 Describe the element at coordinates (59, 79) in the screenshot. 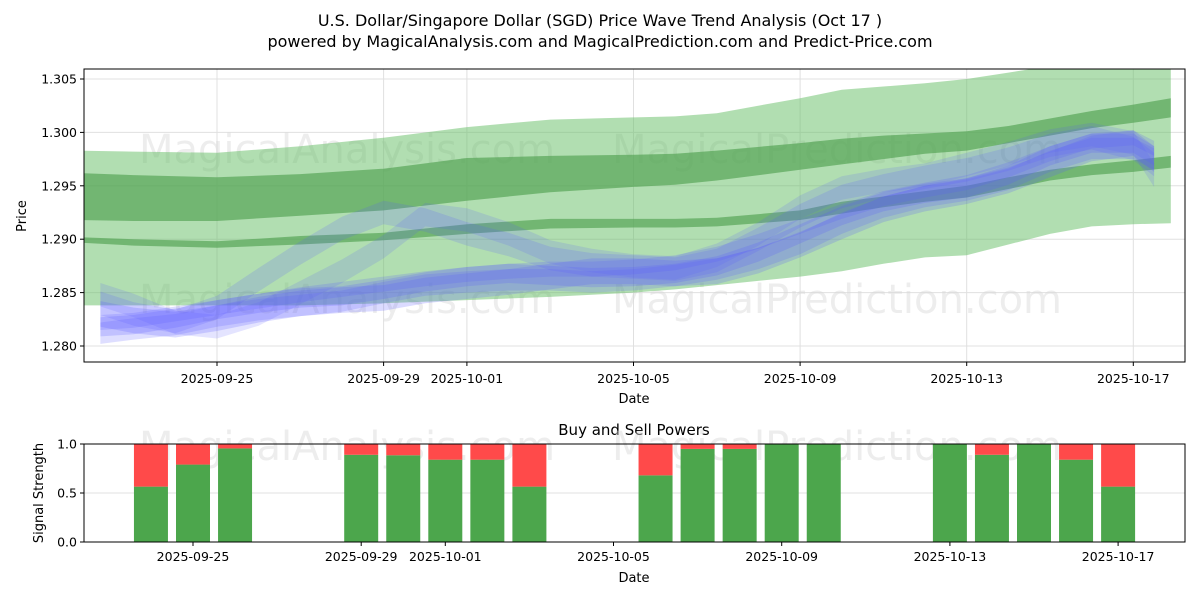

I see `y-tick-label: 1.305` at that location.